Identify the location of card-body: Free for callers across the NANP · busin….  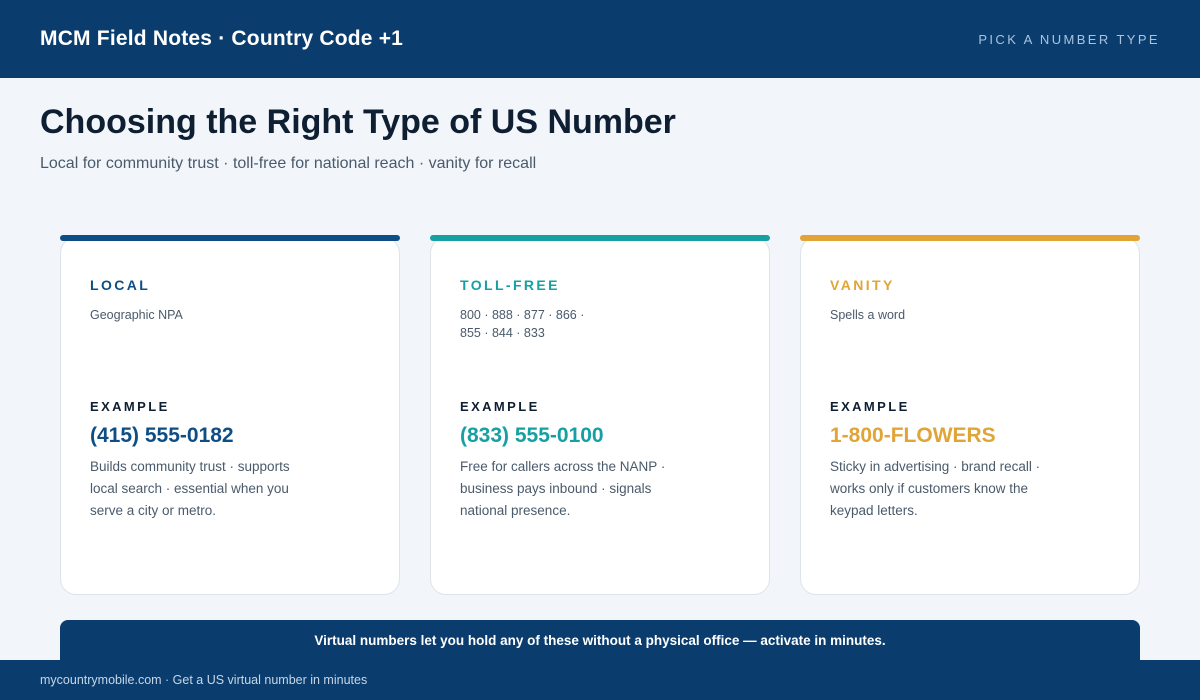
(563, 488).